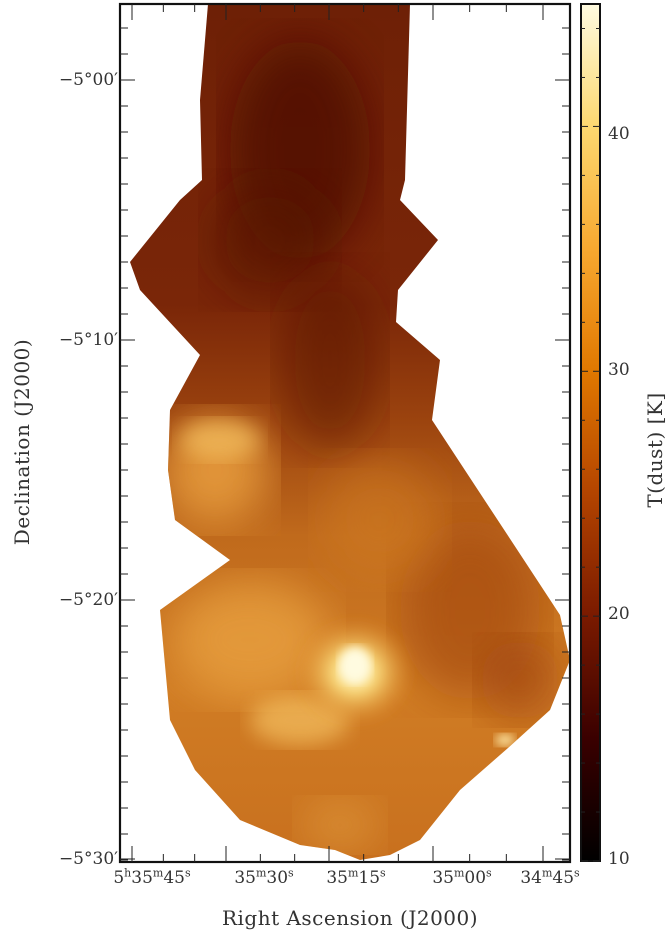 This screenshot has height=936, width=671. What do you see at coordinates (152, 877) in the screenshot?
I see `ra-tick-label: 5h35m45s` at bounding box center [152, 877].